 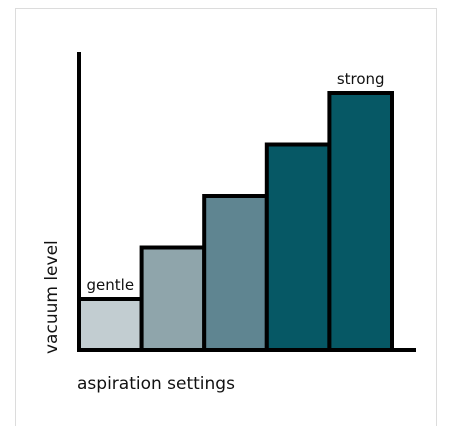 I want to click on annotation-strong: strong, so click(x=361, y=79).